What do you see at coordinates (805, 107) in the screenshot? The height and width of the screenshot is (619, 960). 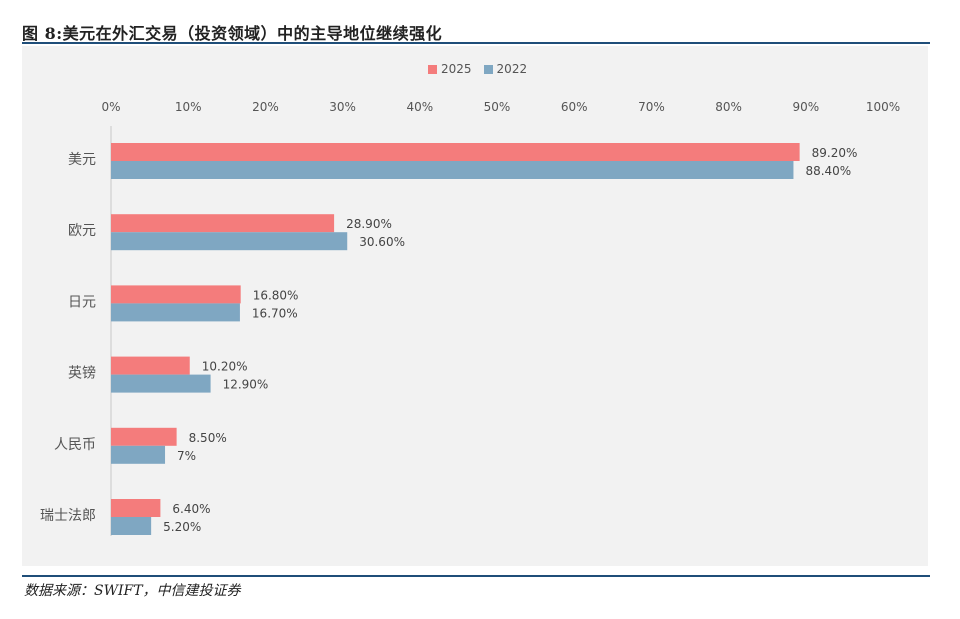 I see `x-tick-label: 90%` at bounding box center [805, 107].